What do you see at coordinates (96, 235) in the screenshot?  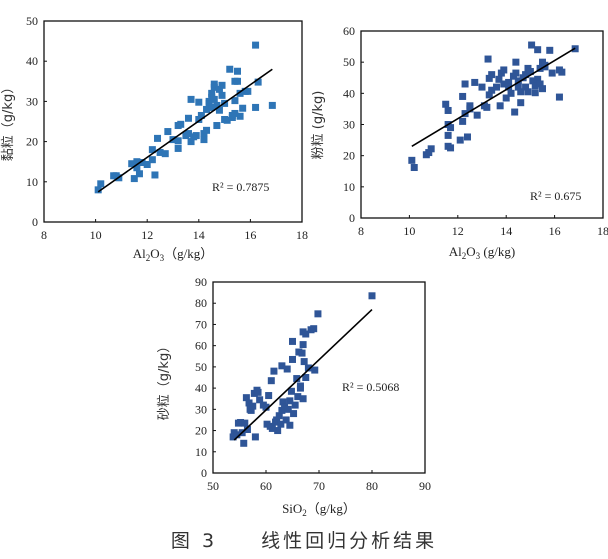 I see `x-tick-label: 10` at bounding box center [96, 235].